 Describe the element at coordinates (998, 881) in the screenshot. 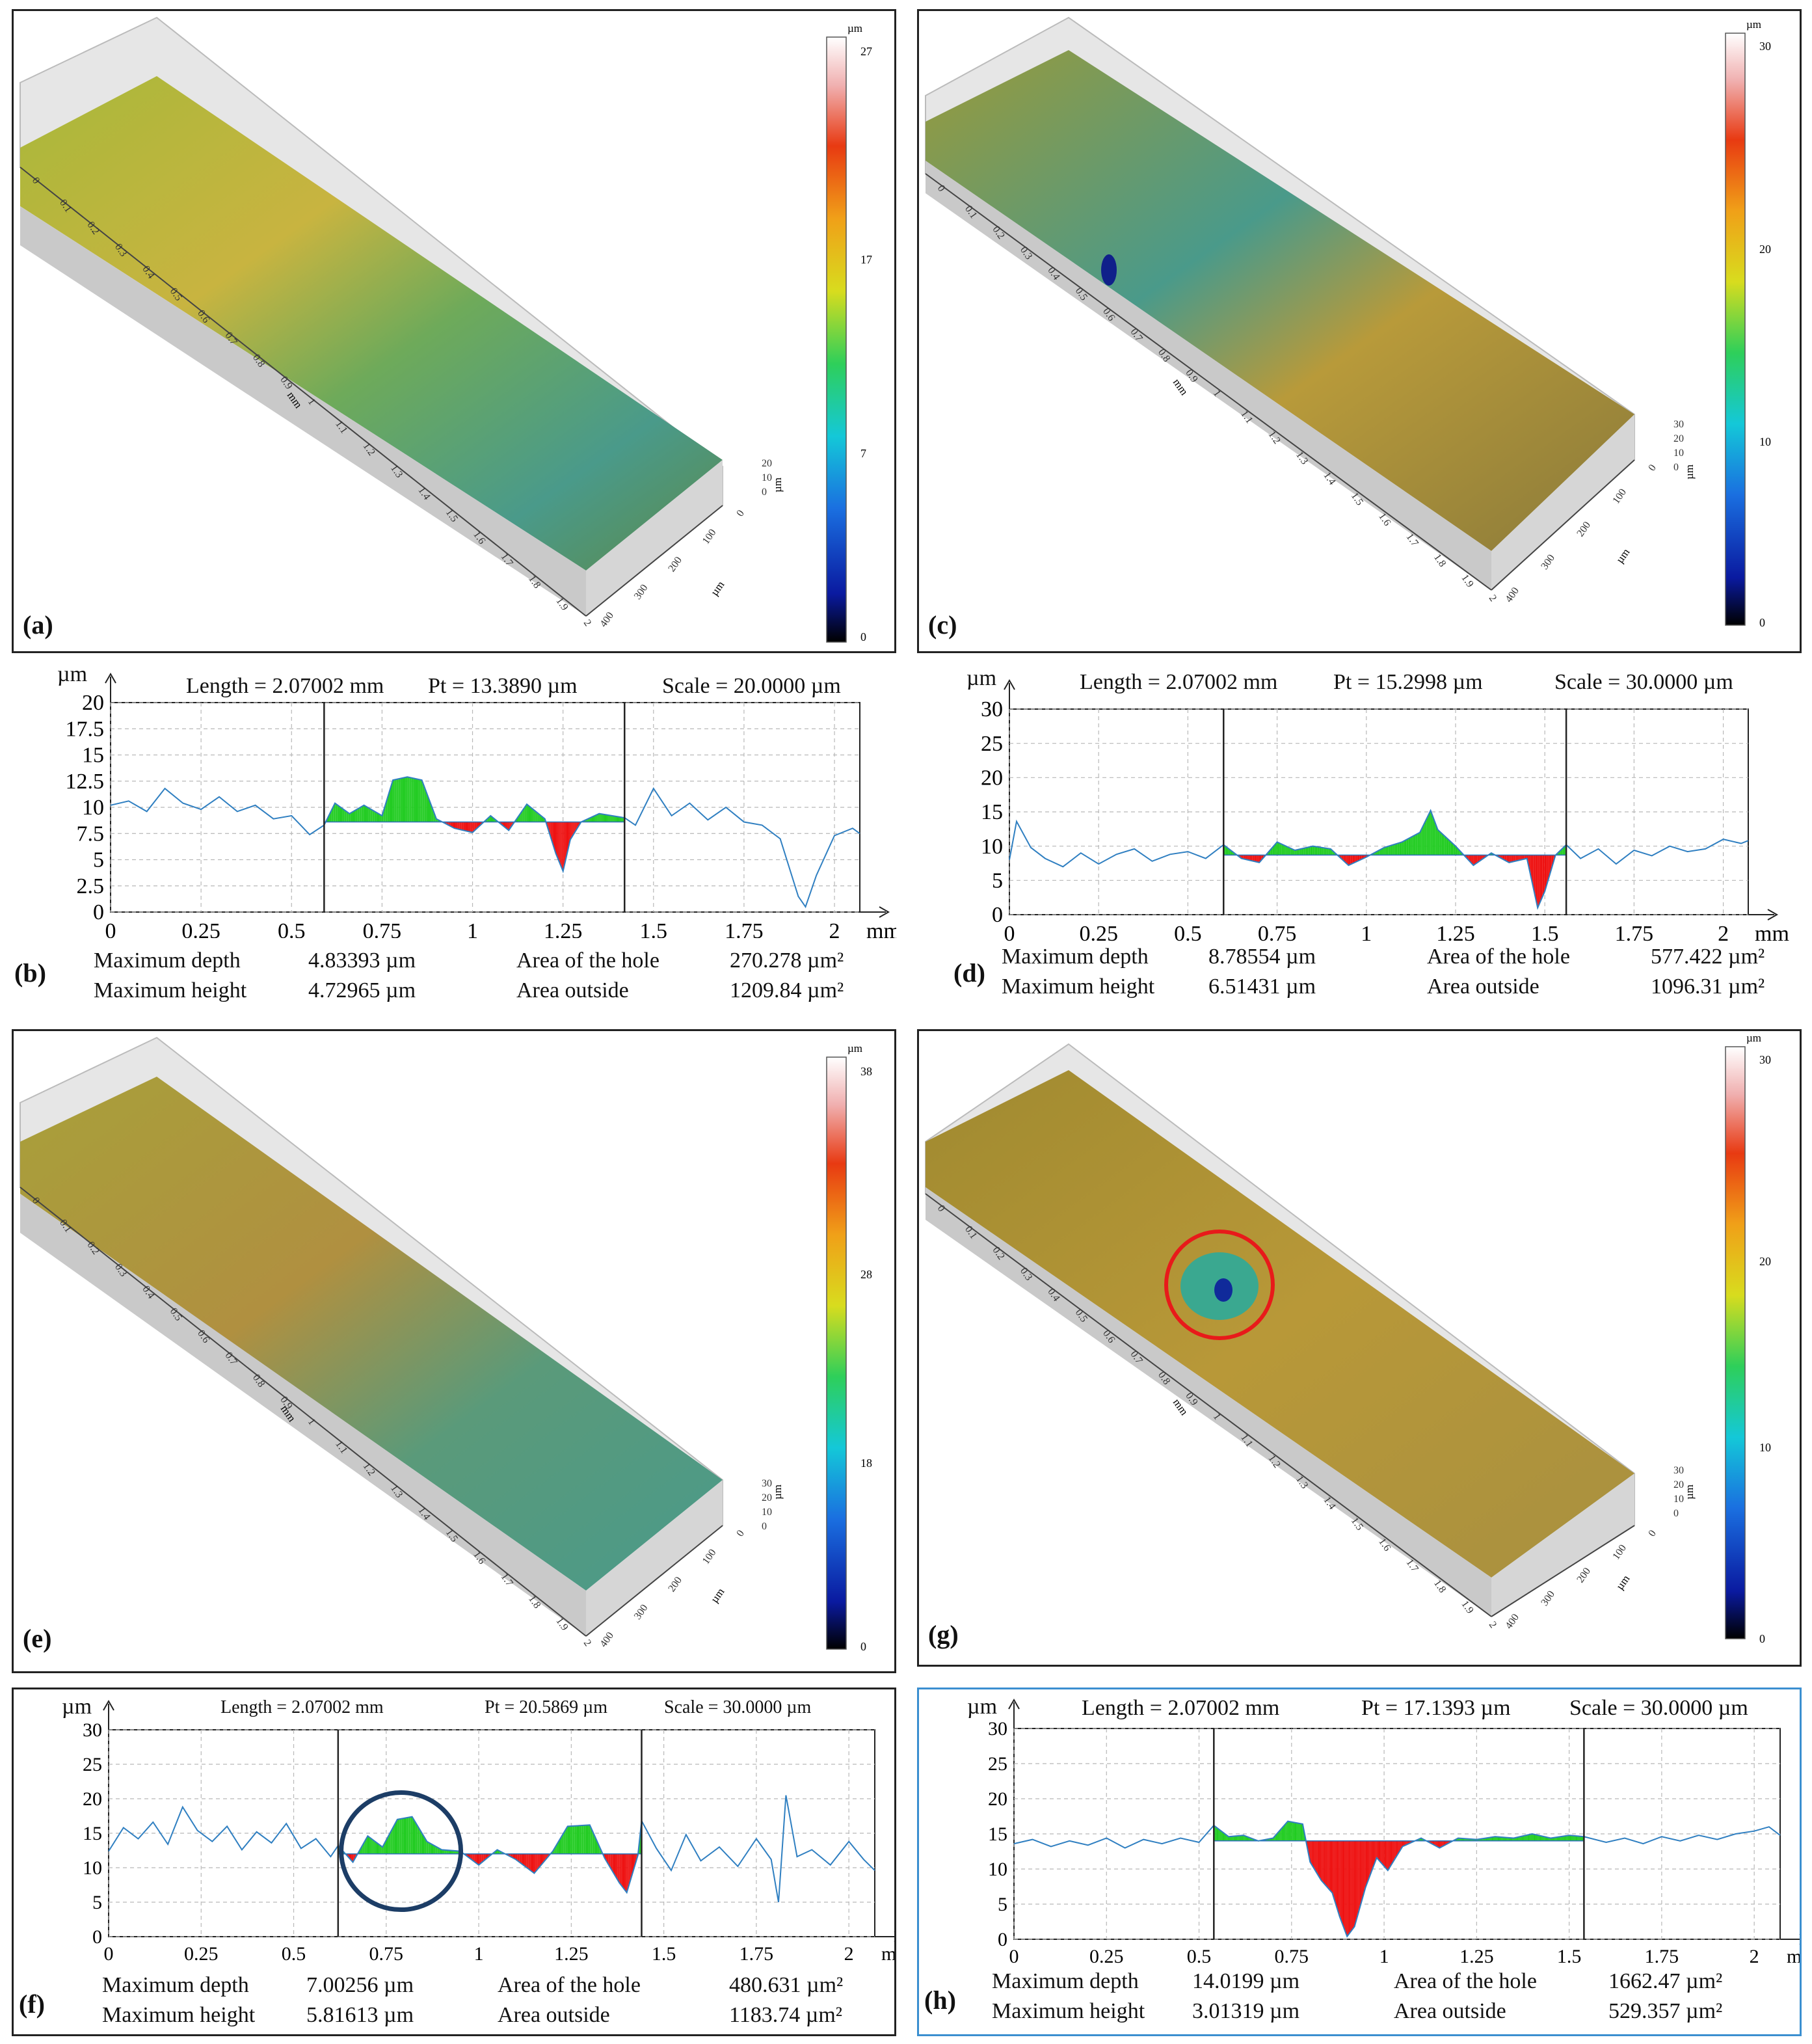

I see `y-tick-label: 5` at that location.